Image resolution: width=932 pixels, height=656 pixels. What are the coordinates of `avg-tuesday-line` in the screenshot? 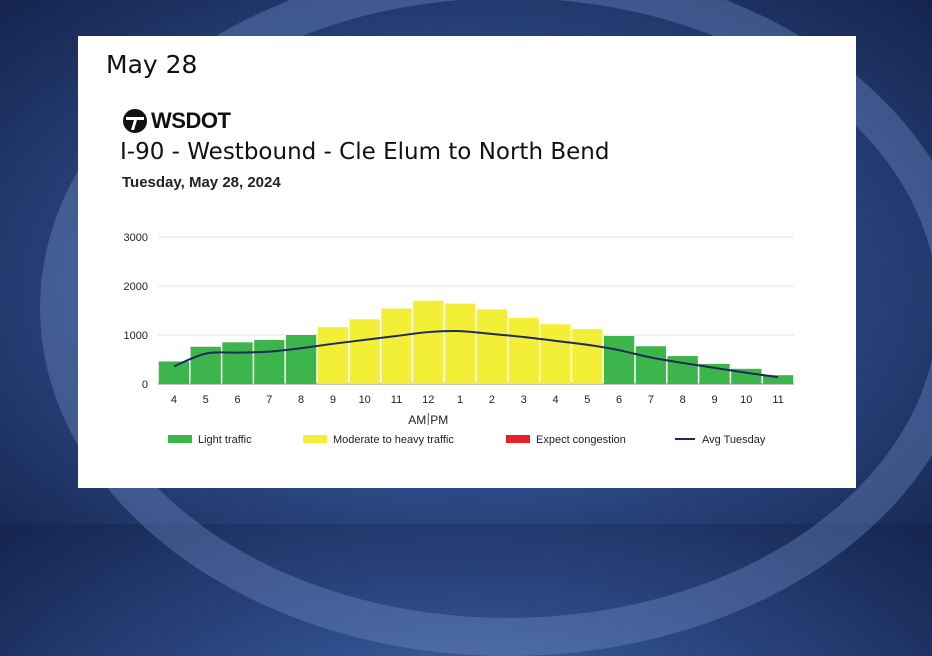 It's located at (476, 354).